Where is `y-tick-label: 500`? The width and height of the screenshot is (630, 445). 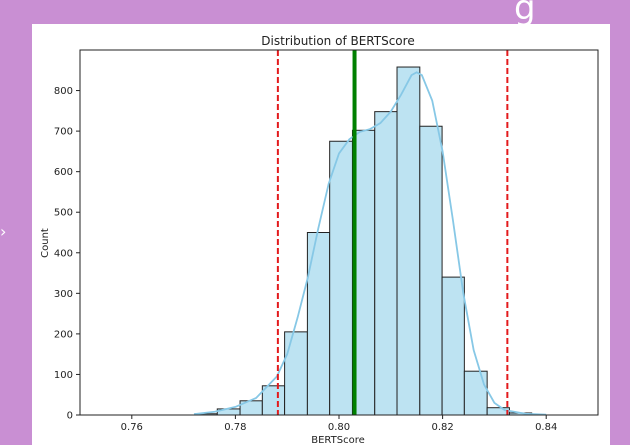 y-tick-label: 500 is located at coordinates (63, 213).